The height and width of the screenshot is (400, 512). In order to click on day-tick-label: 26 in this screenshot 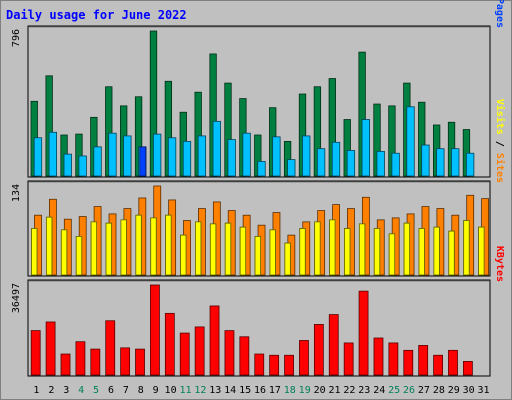, I will do `click(409, 390)`.